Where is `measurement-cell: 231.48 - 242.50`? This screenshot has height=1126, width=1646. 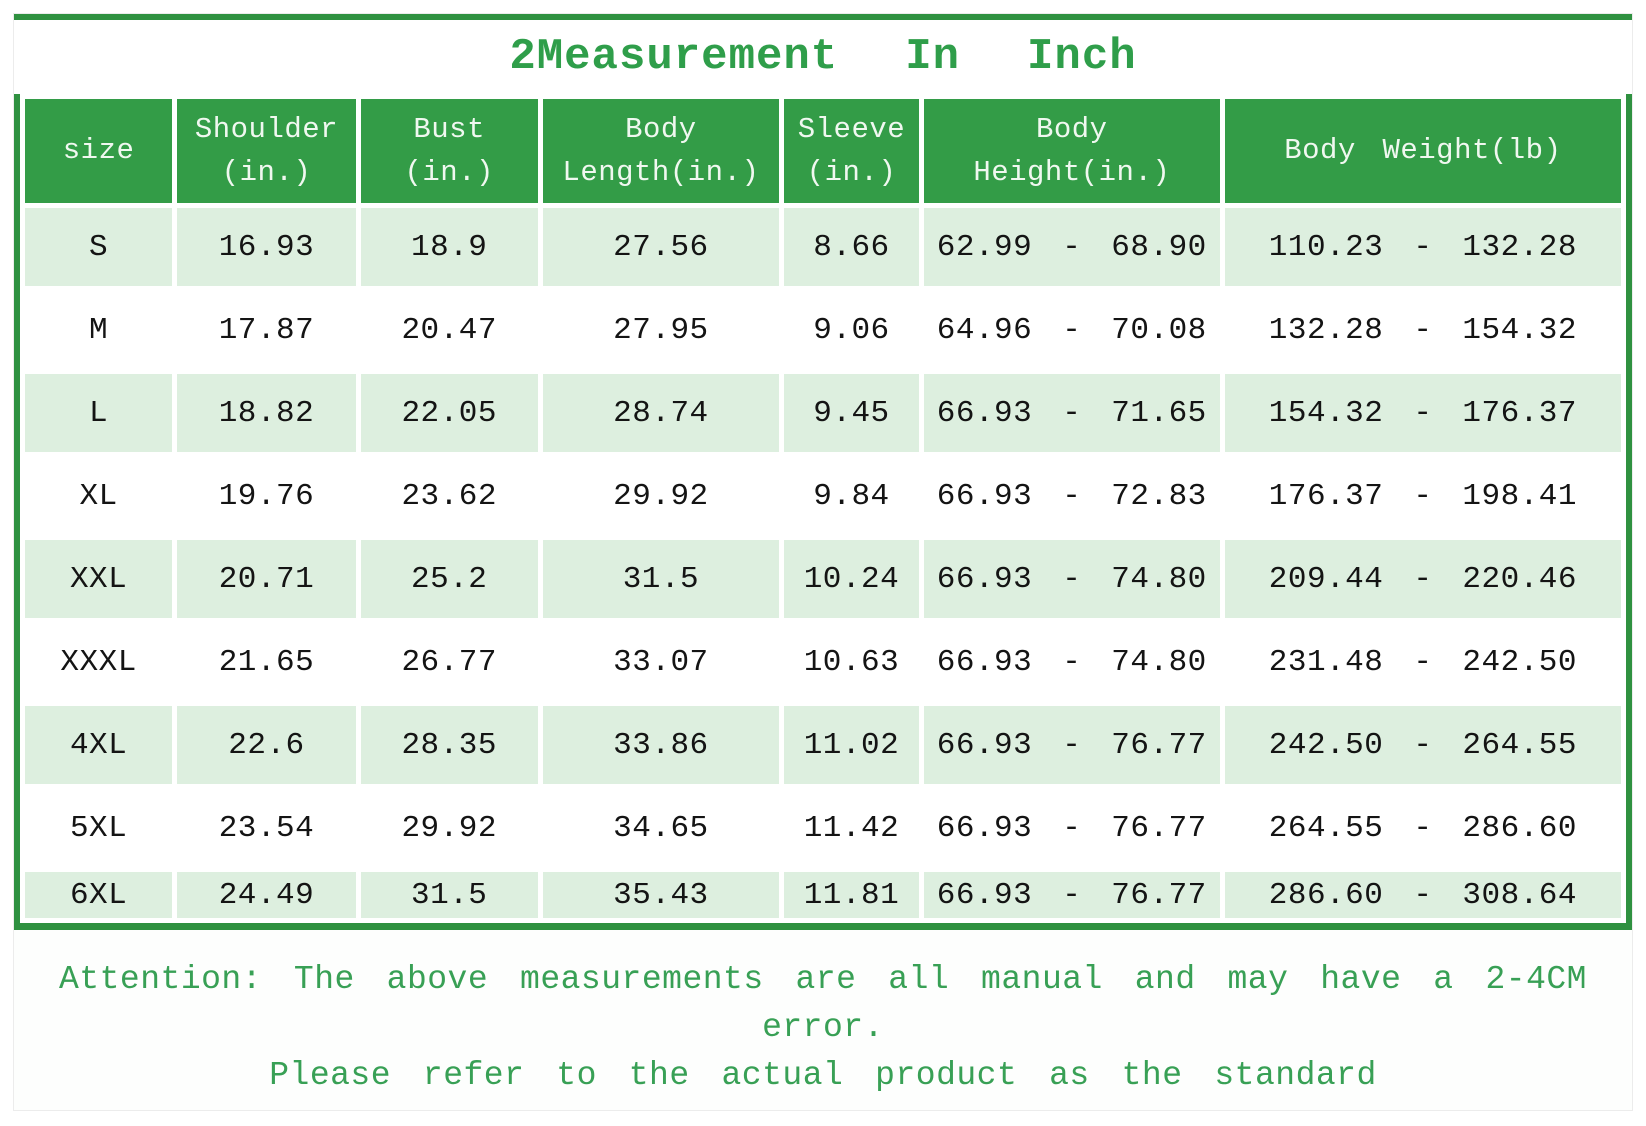
measurement-cell: 231.48 - 242.50 is located at coordinates (1422, 662).